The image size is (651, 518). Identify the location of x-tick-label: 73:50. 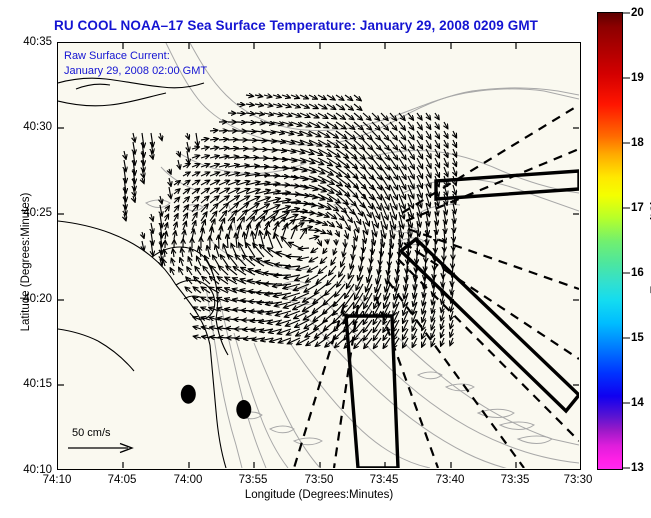
(319, 480).